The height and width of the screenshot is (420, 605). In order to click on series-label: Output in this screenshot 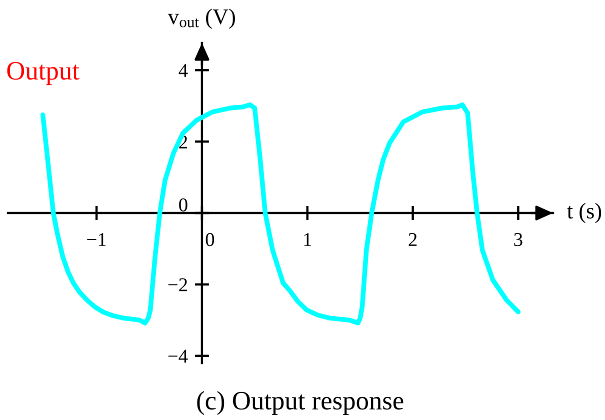, I will do `click(43, 74)`.